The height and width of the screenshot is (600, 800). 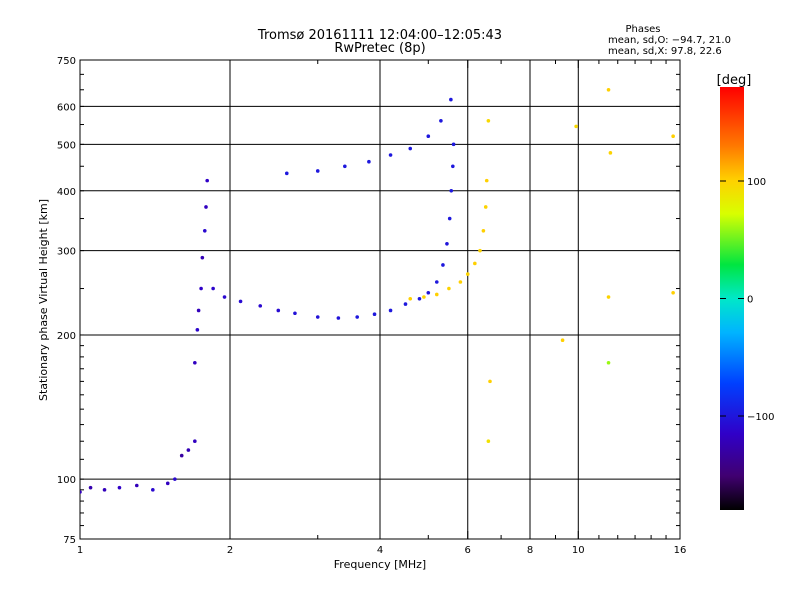 What do you see at coordinates (745, 291) in the screenshot?
I see `colorbar: [deg] 100 0 −100` at bounding box center [745, 291].